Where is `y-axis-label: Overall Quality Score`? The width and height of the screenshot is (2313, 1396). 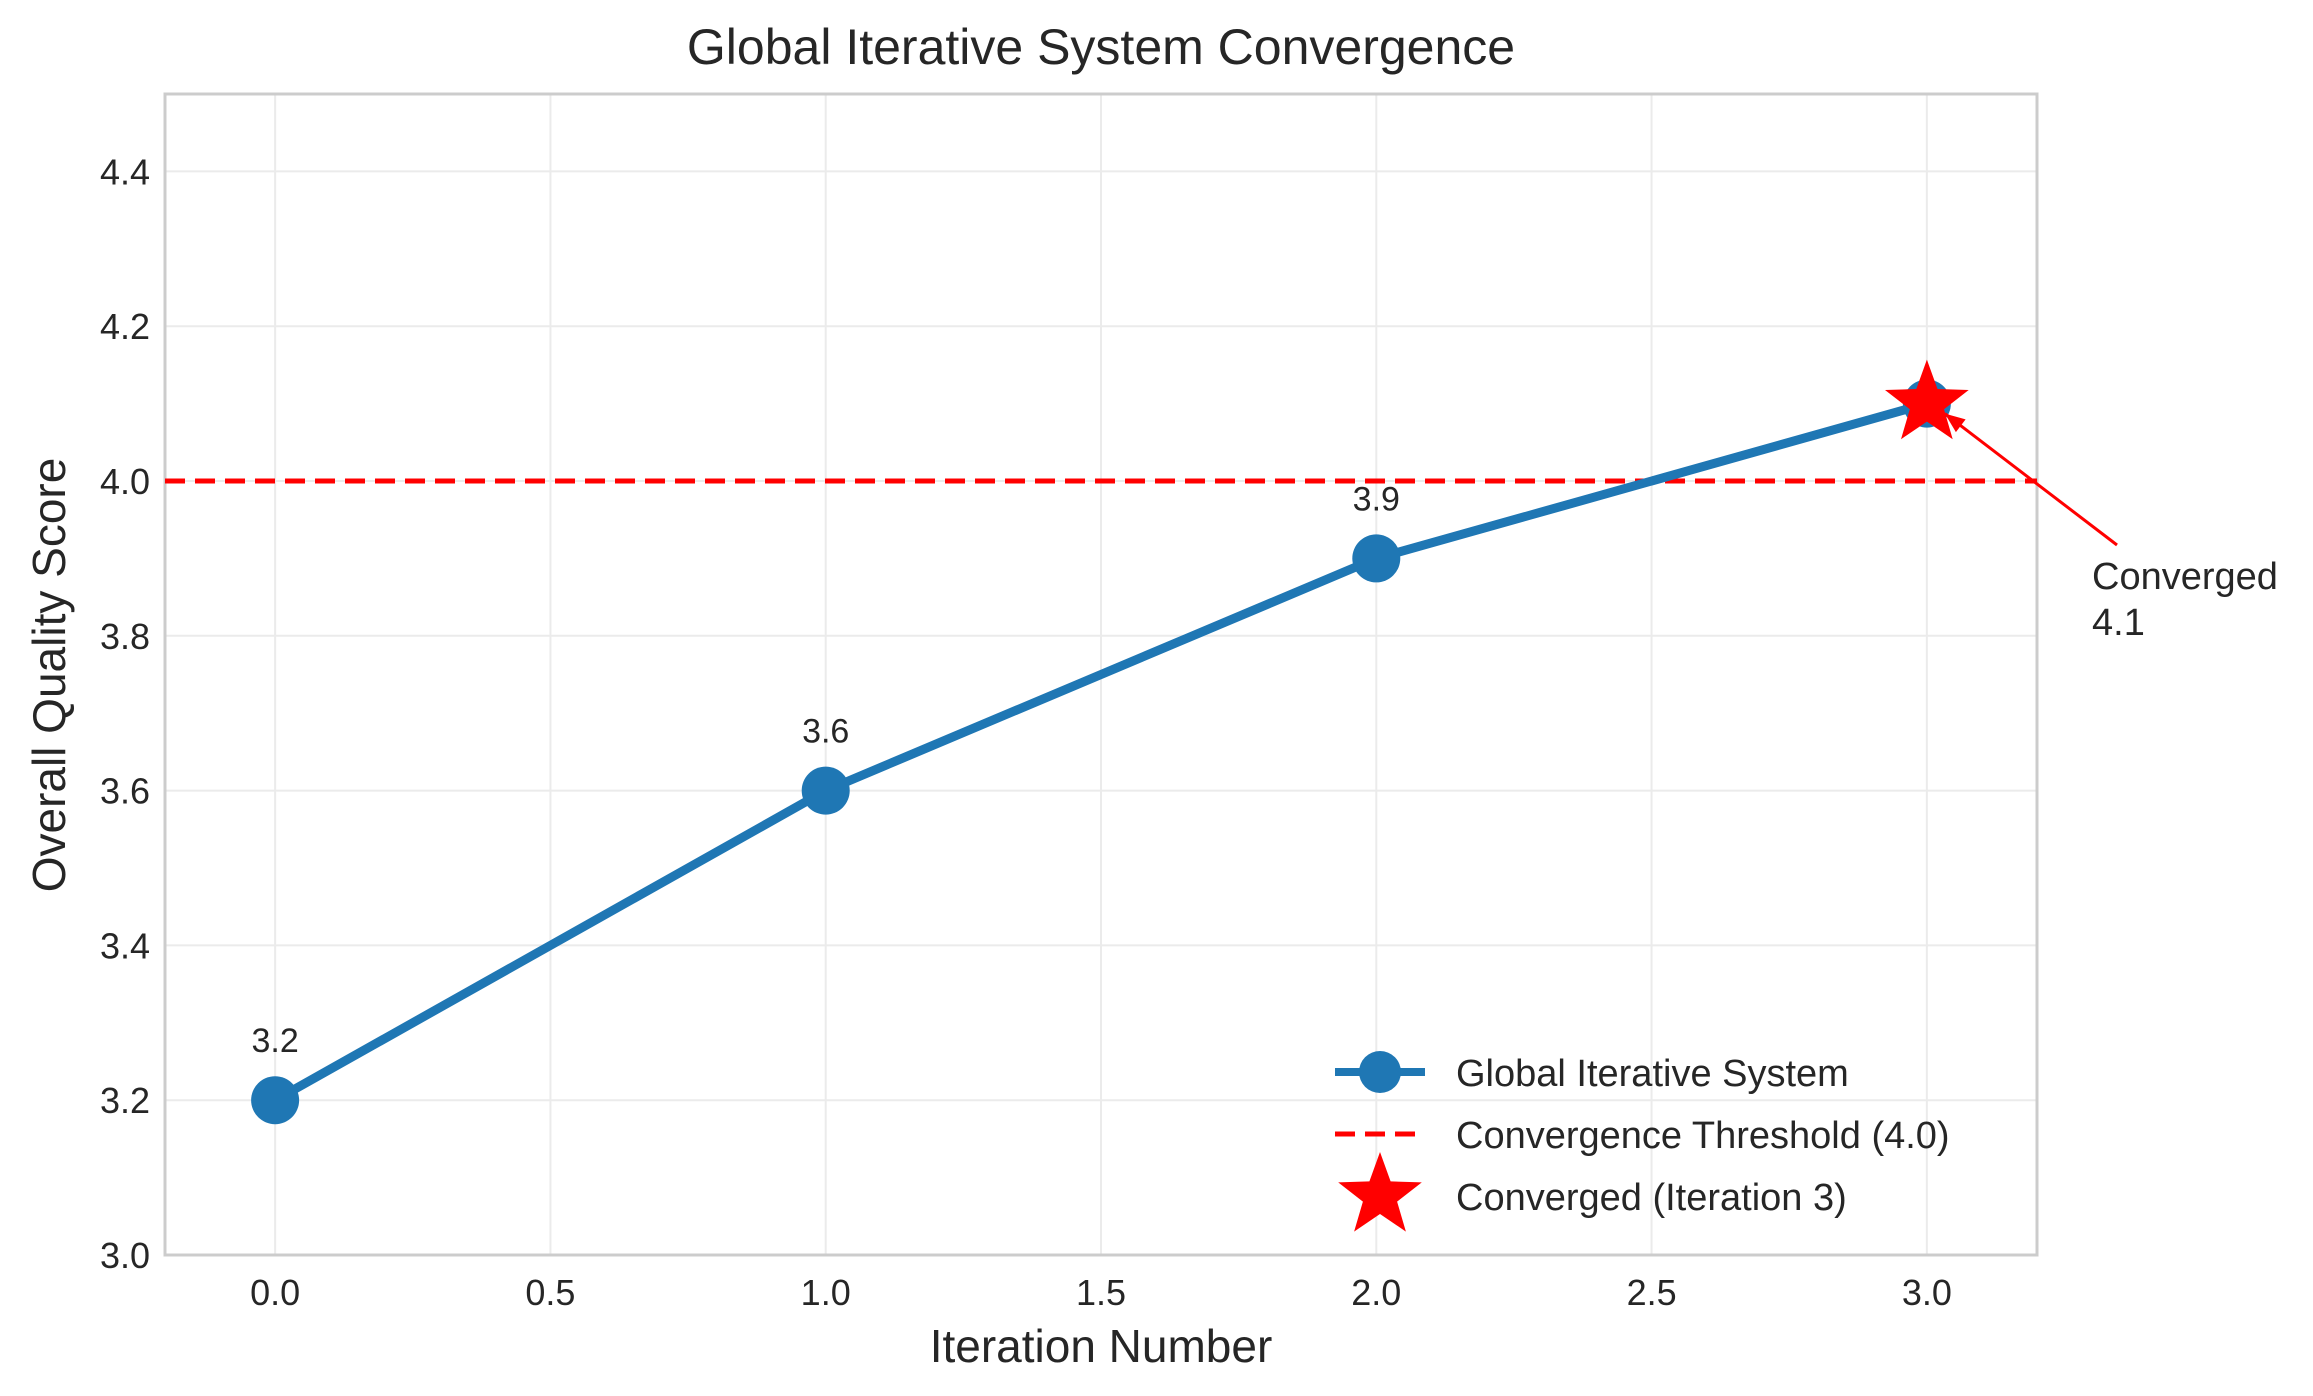 y-axis-label: Overall Quality Score is located at coordinates (49, 675).